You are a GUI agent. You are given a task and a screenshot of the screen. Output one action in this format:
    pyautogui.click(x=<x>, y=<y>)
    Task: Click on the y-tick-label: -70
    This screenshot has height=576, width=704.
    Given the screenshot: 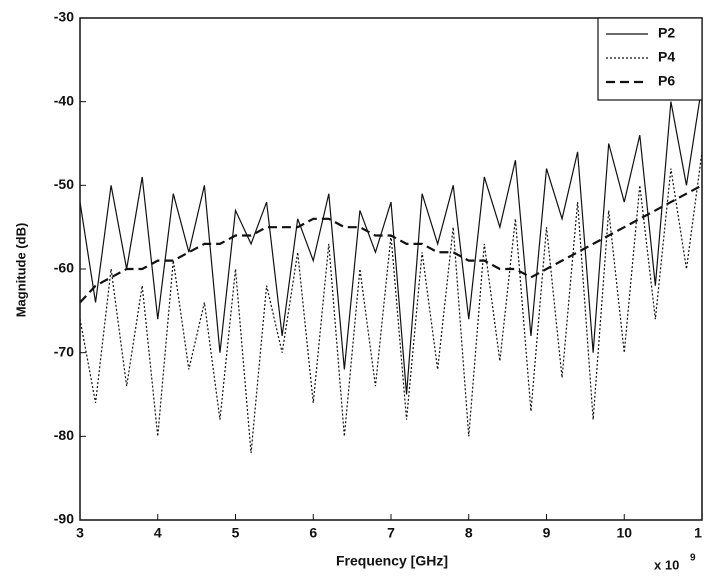 What is the action you would take?
    pyautogui.click(x=64, y=351)
    